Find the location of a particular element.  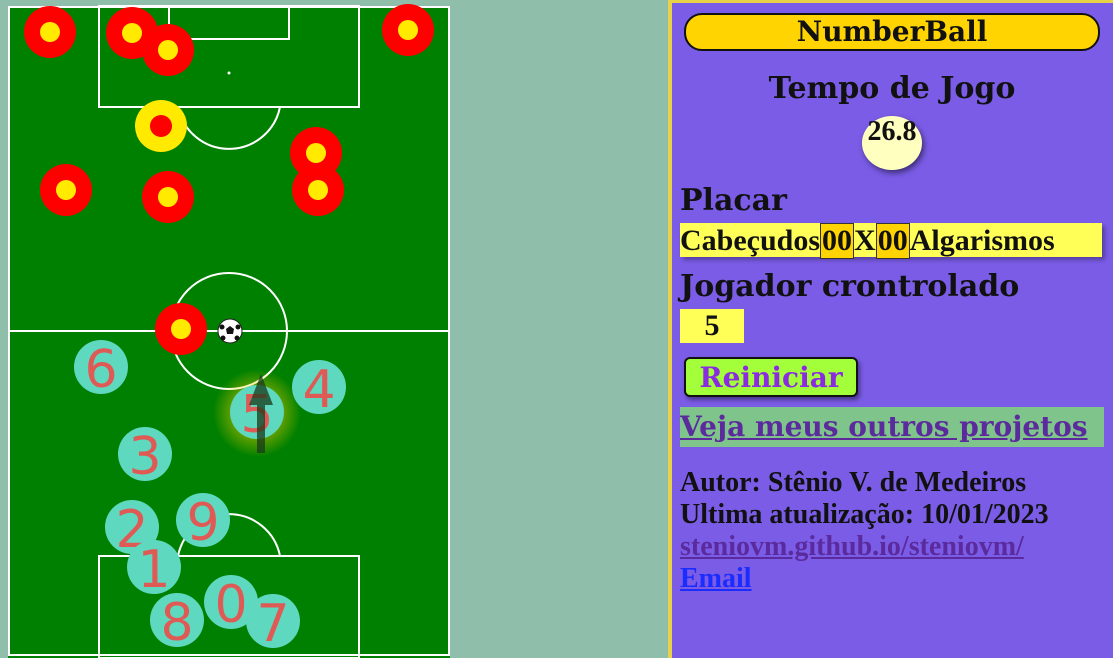

email-link: Email is located at coordinates (716, 578).